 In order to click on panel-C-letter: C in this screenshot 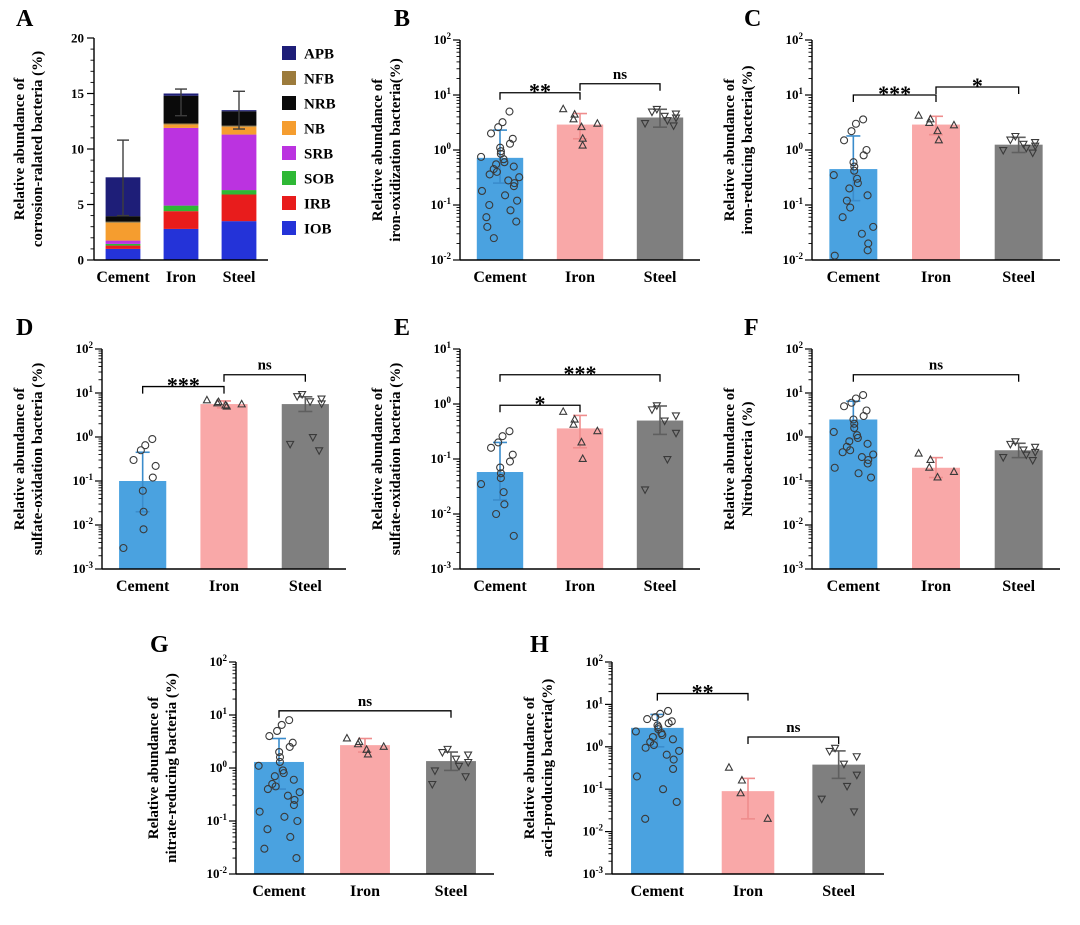, I will do `click(753, 19)`.